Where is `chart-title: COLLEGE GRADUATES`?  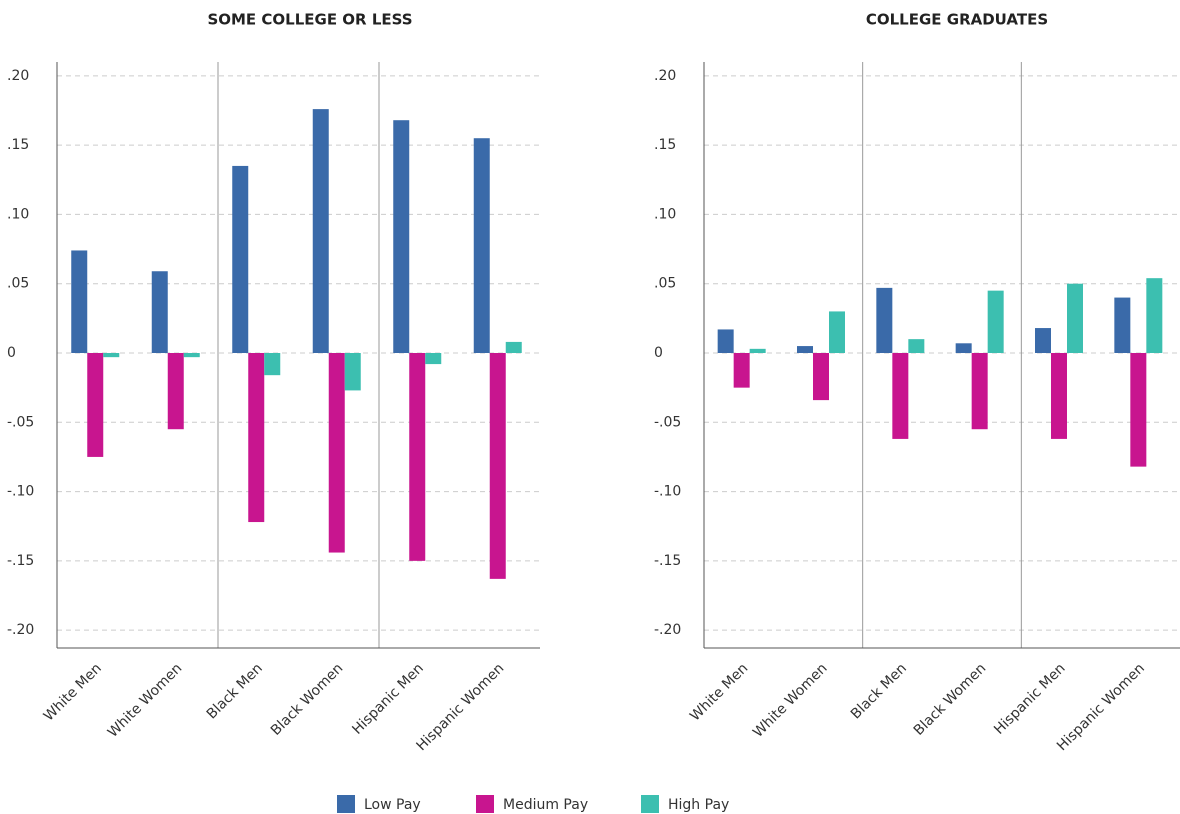
chart-title: COLLEGE GRADUATES is located at coordinates (957, 20).